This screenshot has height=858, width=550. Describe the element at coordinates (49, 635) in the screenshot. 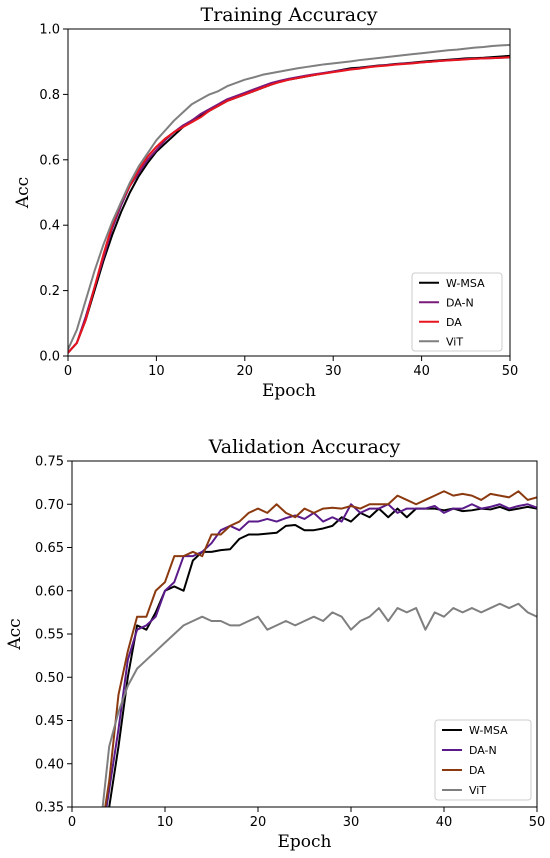

I see `y-tick-label: 0.55` at that location.